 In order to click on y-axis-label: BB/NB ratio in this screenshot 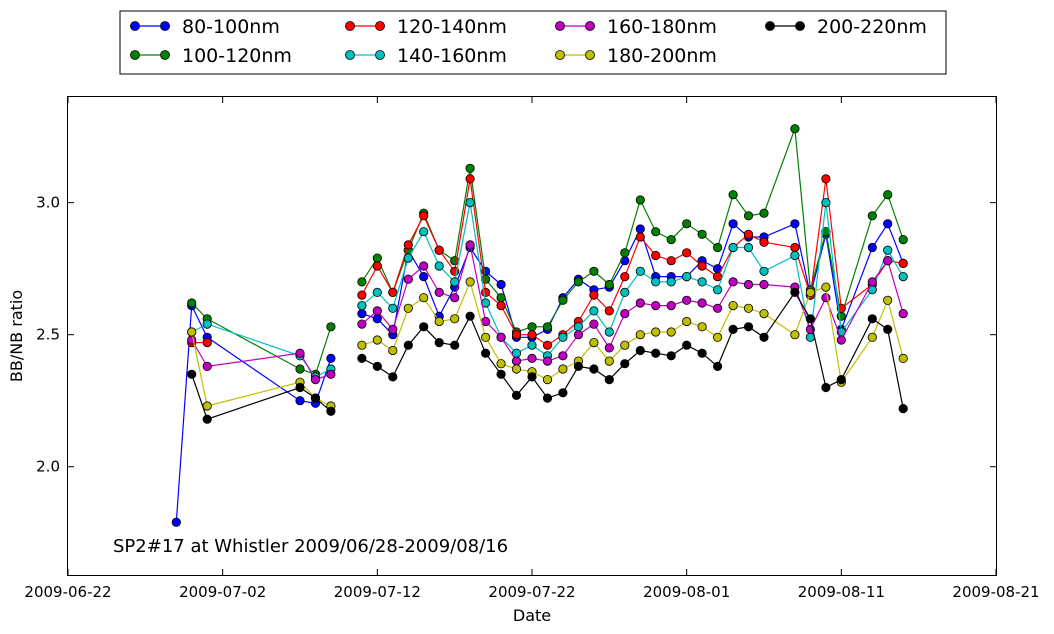, I will do `click(16, 336)`.